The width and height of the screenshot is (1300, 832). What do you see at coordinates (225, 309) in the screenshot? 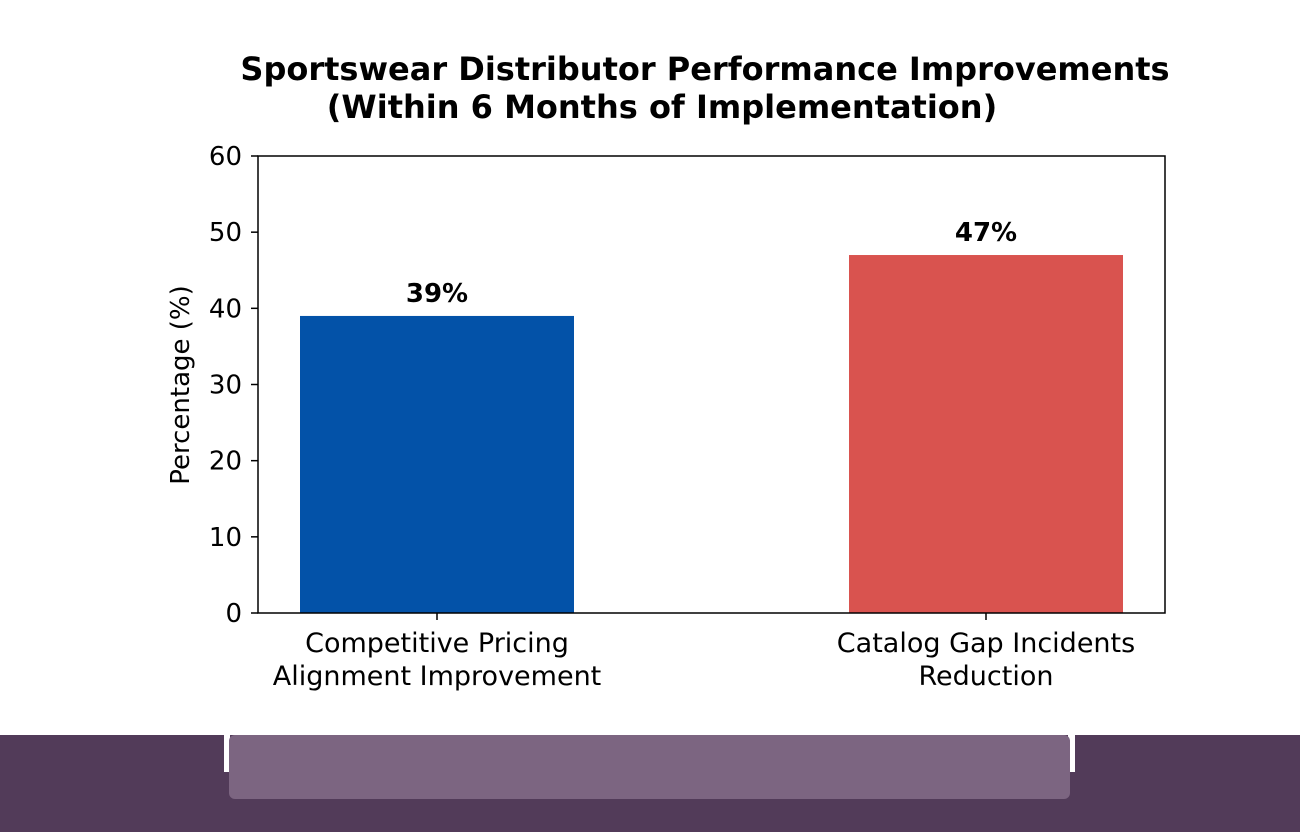
I see `y-tick-label-40: 40` at bounding box center [225, 309].